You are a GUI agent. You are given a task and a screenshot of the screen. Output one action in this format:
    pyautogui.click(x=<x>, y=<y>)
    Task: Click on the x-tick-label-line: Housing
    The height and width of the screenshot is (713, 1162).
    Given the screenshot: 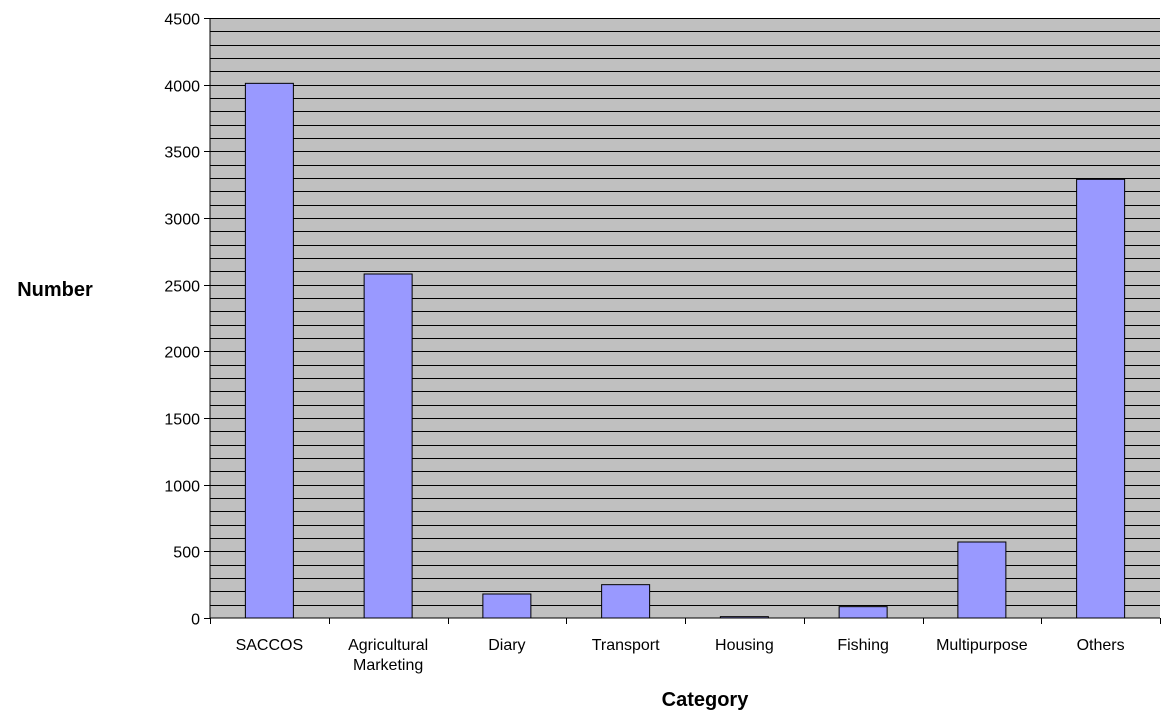 What is the action you would take?
    pyautogui.click(x=744, y=645)
    